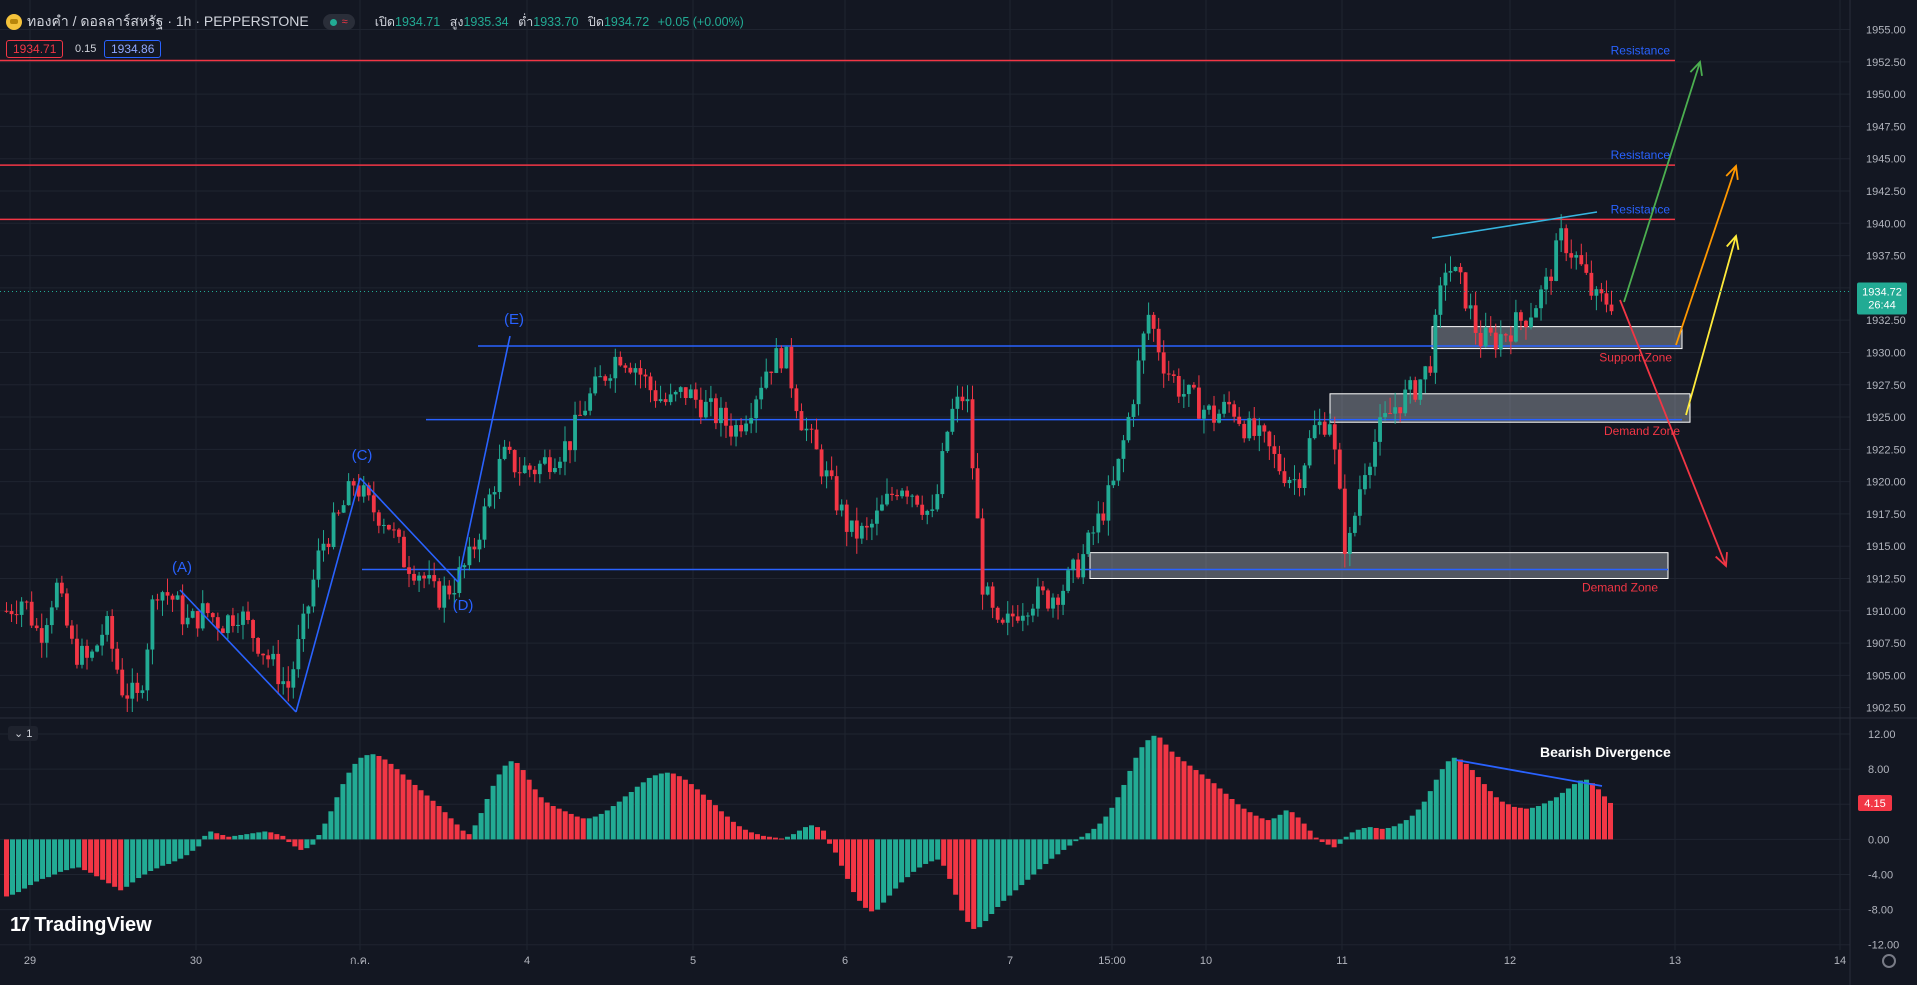 The image size is (1917, 985). Describe the element at coordinates (1875, 802) in the screenshot. I see `oscillator-value-badge` at that location.